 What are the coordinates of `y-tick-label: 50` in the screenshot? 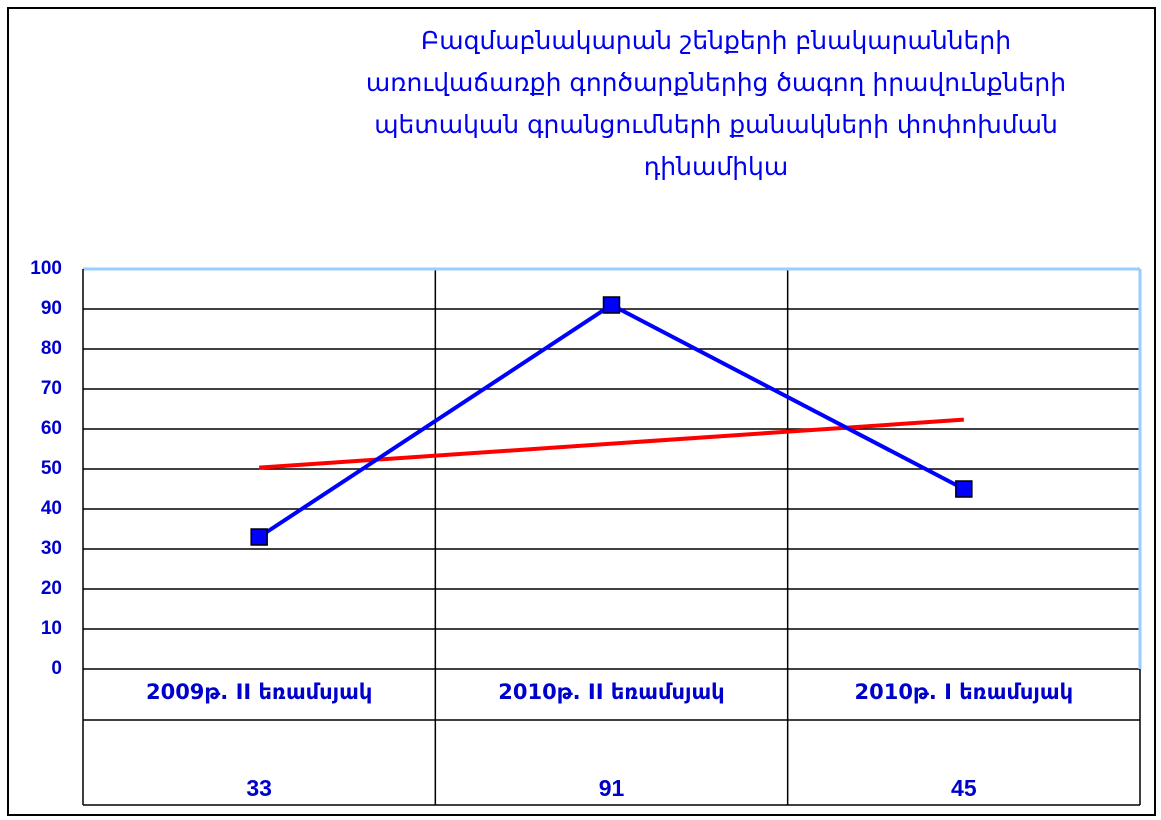 It's located at (51, 468).